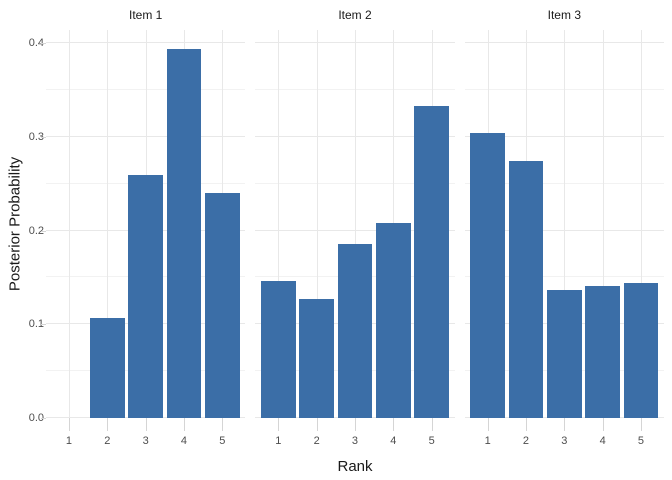 The height and width of the screenshot is (480, 672). Describe the element at coordinates (355, 15) in the screenshot. I see `facet-title: Item 2` at that location.